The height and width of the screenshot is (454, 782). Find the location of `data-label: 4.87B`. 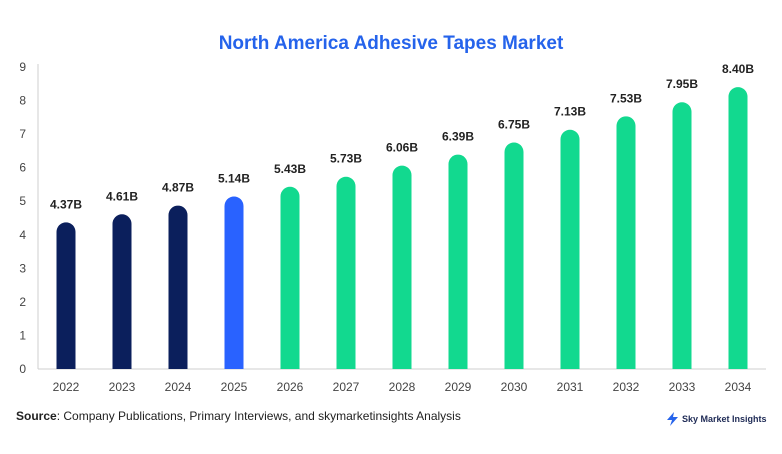

data-label: 4.87B is located at coordinates (178, 188).